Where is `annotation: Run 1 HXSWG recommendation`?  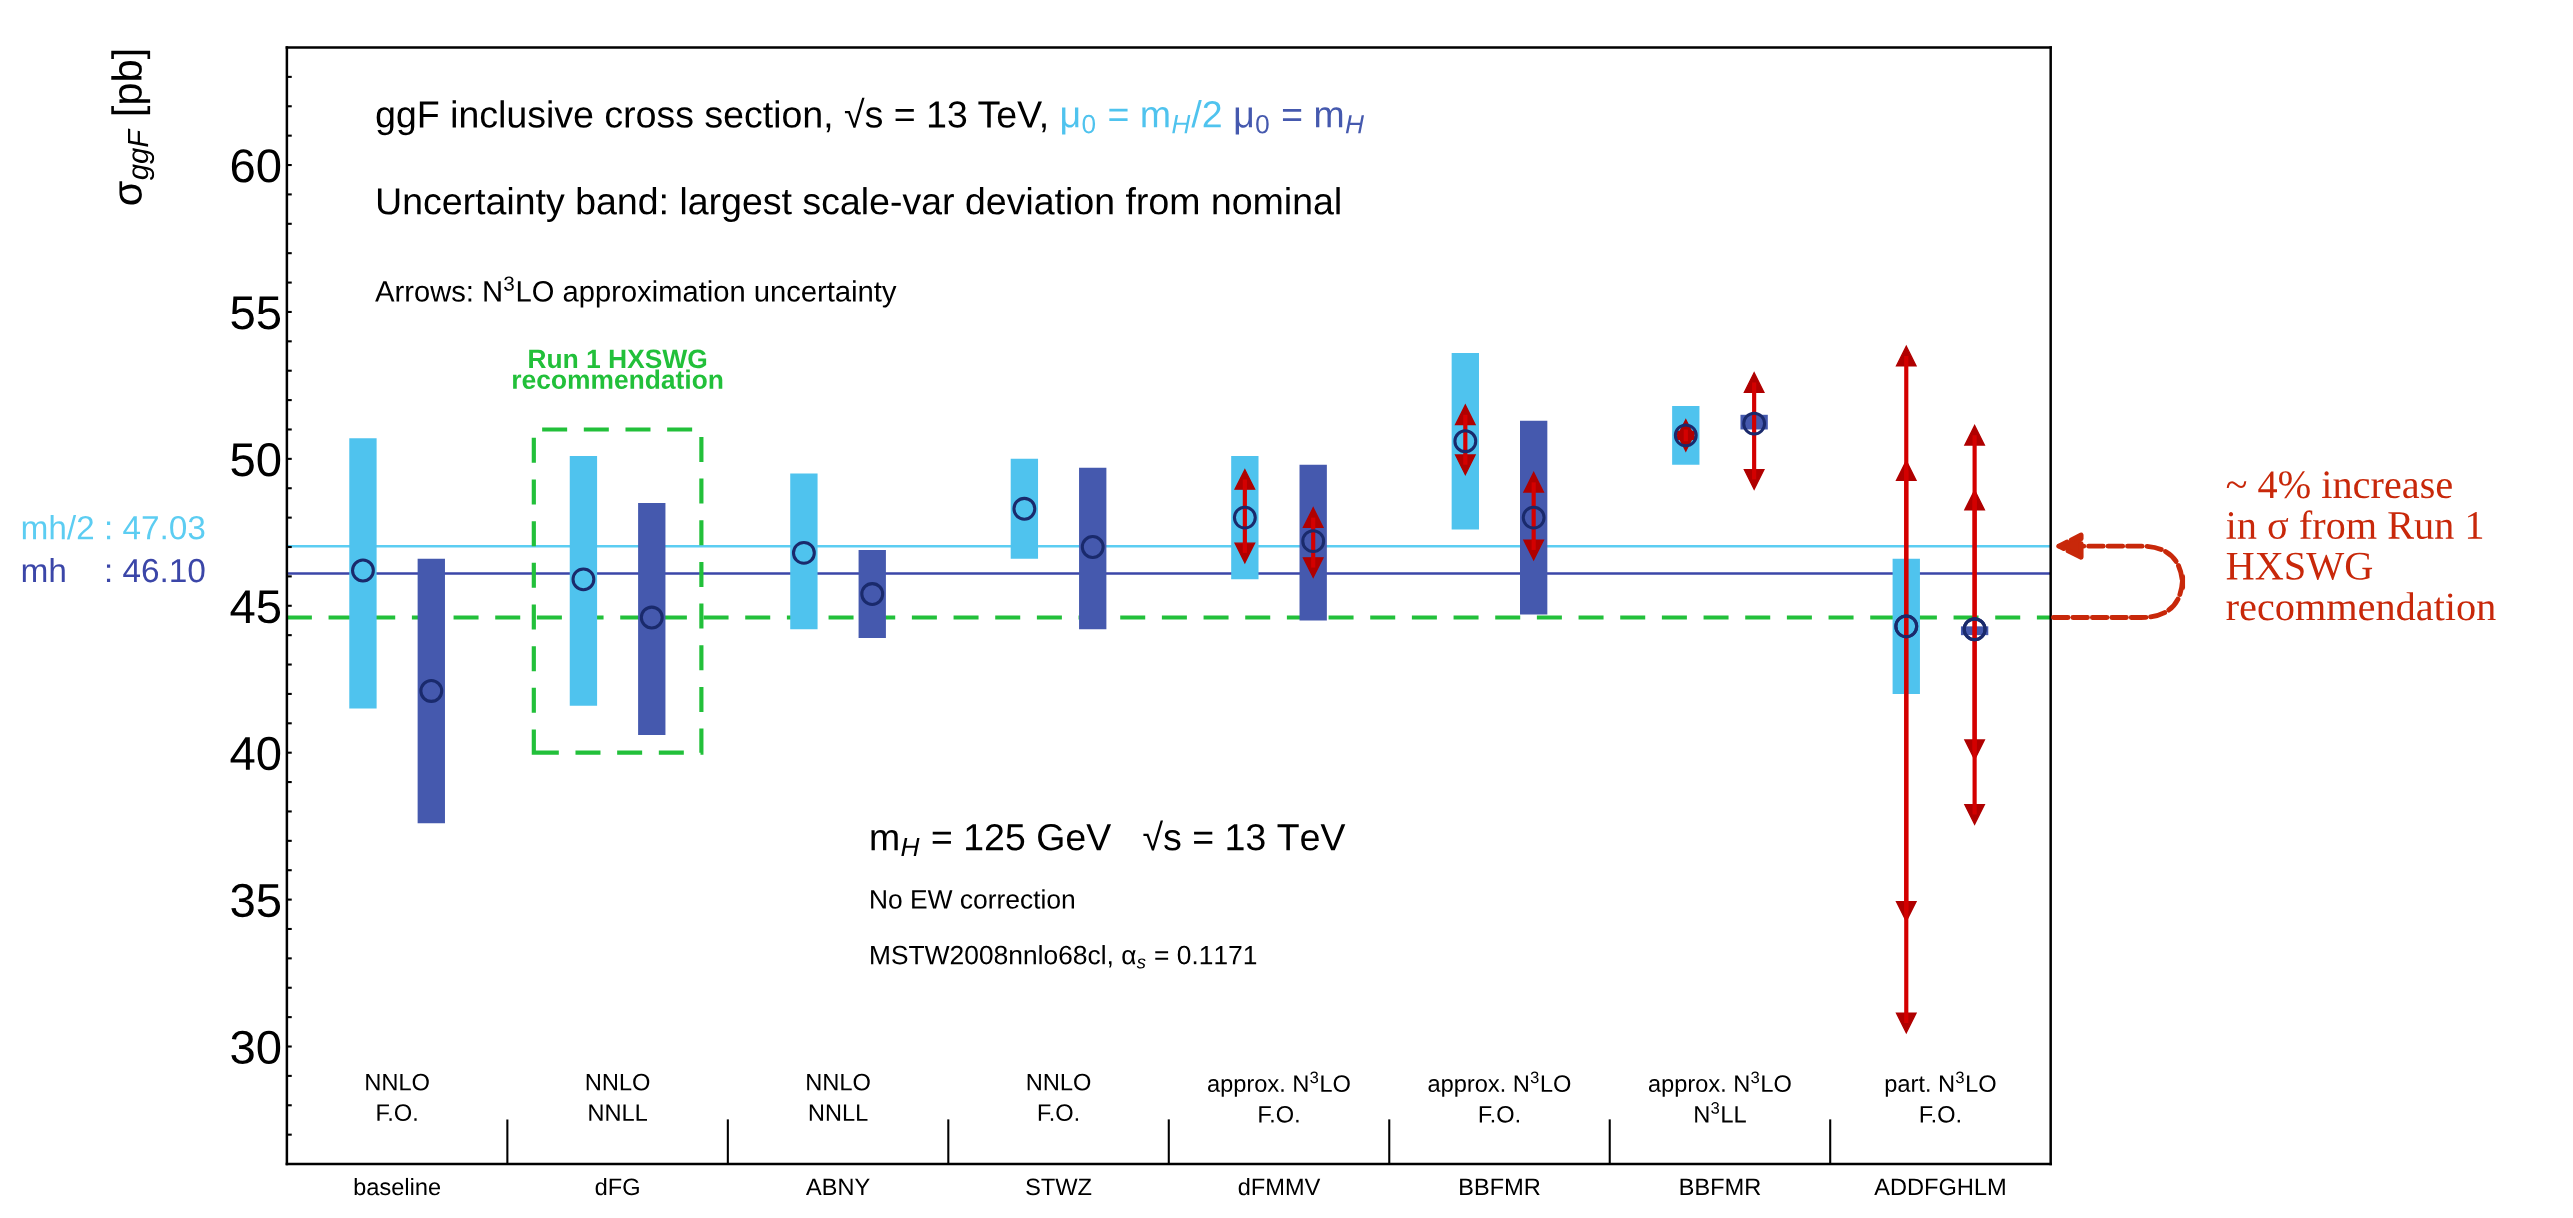
annotation: Run 1 HXSWG recommendation is located at coordinates (618, 369).